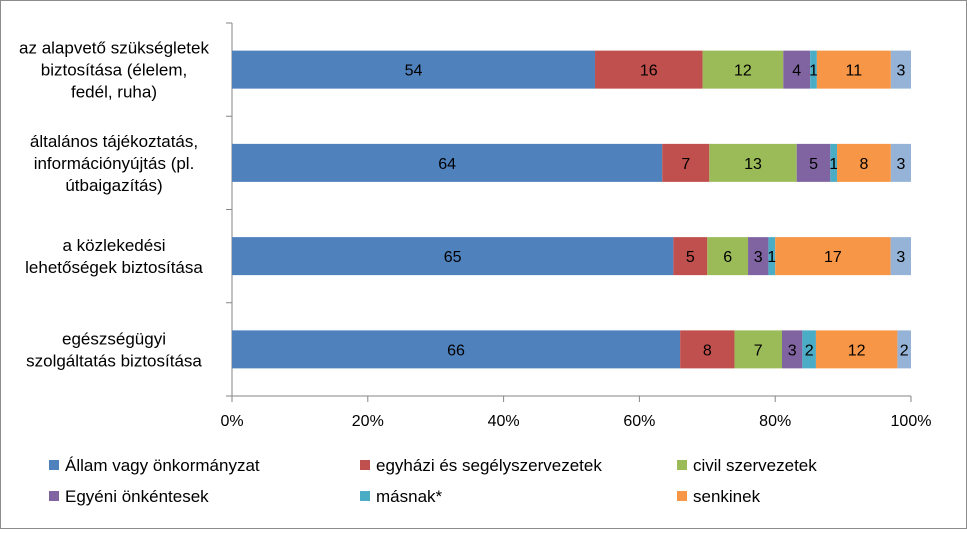 Image resolution: width=967 pixels, height=533 pixels. I want to click on category-label: egészségügyi, so click(114, 338).